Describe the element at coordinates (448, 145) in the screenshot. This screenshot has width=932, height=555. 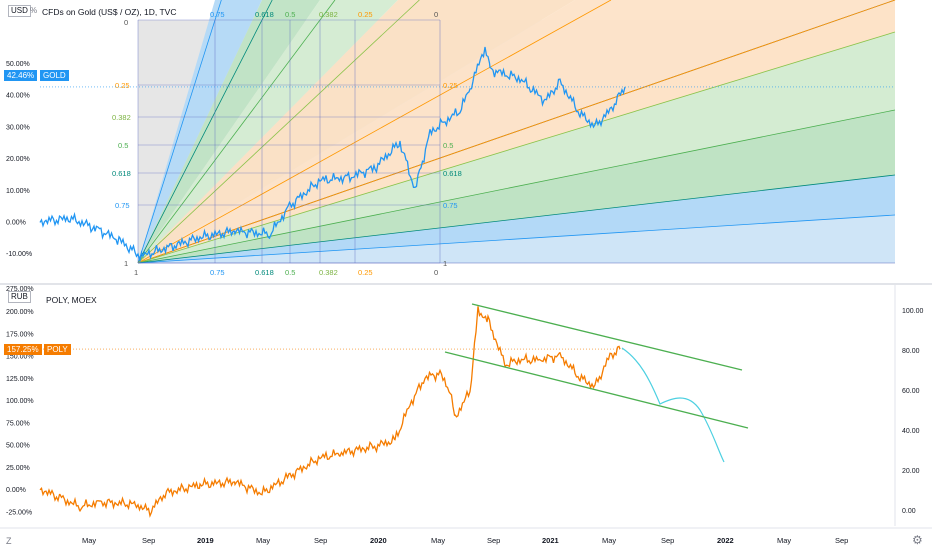
I see `fan-label-right: 0.5` at that location.